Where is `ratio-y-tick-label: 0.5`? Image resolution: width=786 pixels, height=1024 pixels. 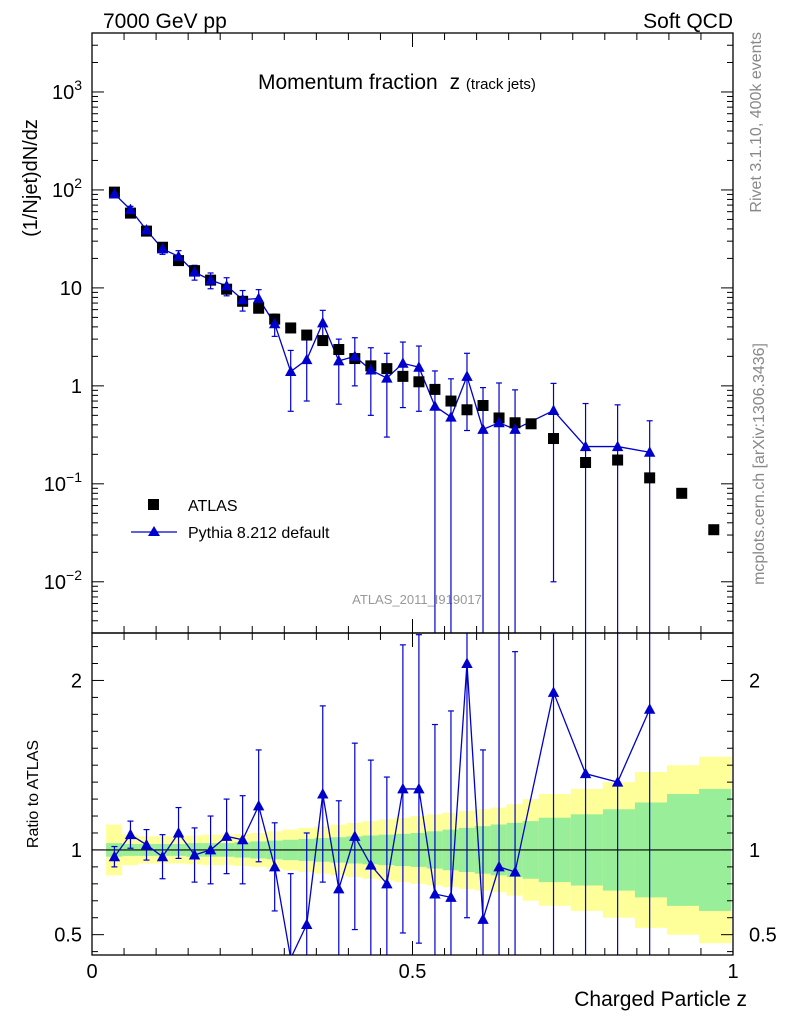
ratio-y-tick-label: 0.5 is located at coordinates (68, 936).